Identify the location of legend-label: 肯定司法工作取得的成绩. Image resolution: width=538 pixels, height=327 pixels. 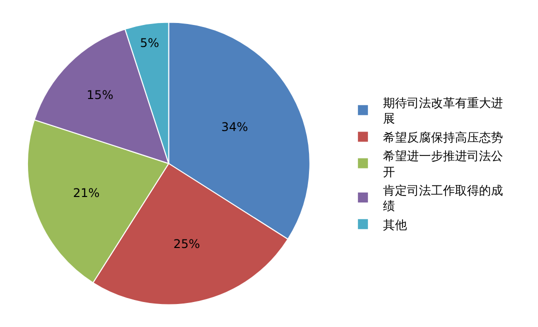
(442, 198).